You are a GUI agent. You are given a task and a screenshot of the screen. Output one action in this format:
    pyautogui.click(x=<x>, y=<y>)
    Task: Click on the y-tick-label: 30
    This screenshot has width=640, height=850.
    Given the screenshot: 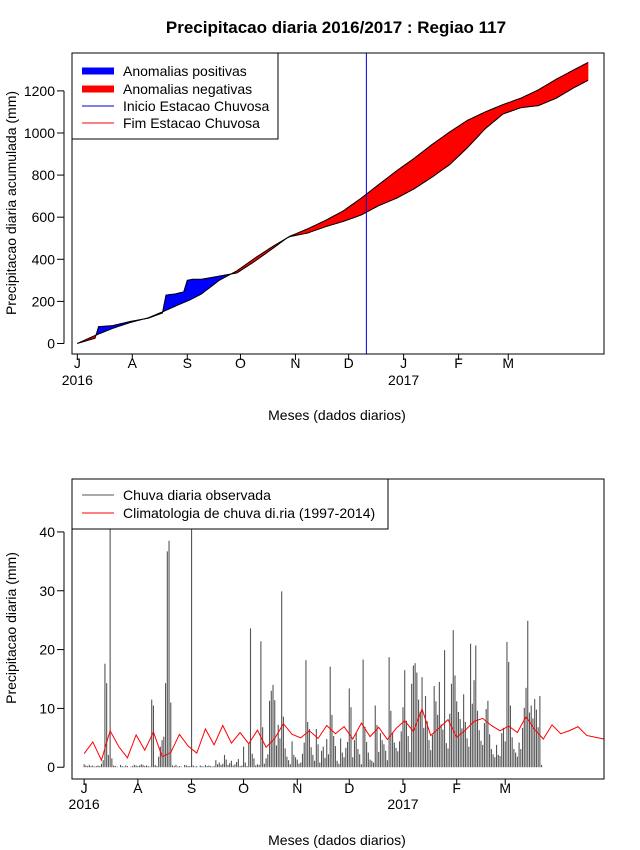 What is the action you would take?
    pyautogui.click(x=47, y=591)
    